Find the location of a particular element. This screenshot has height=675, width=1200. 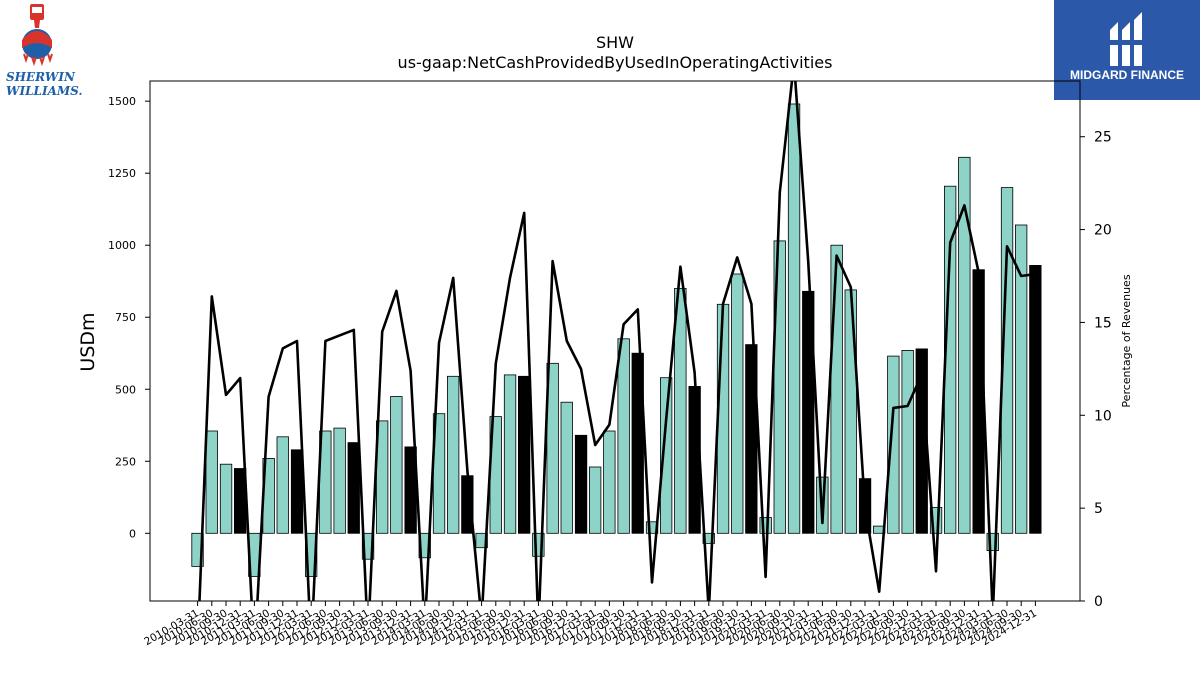

logo-line-1: SHERWIN is located at coordinates (40, 77).